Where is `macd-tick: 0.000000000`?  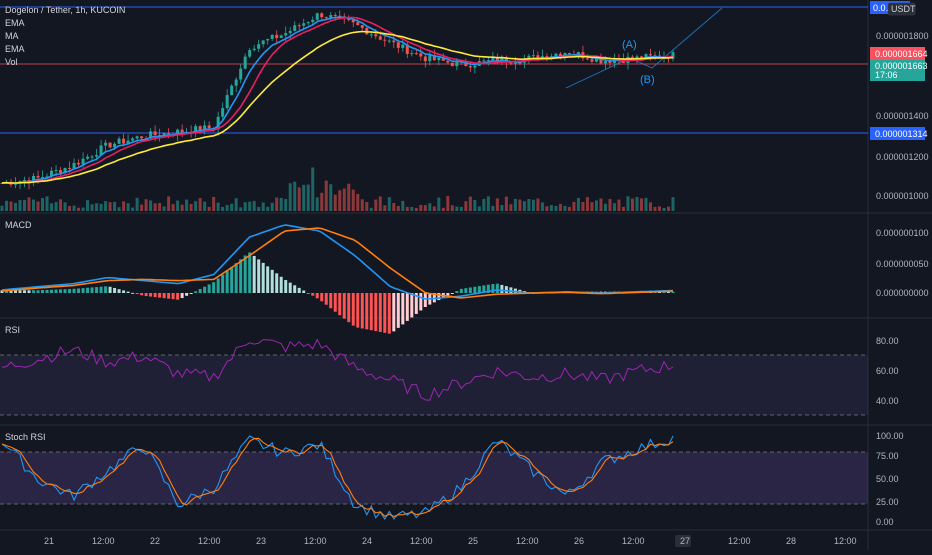
macd-tick: 0.000000000 is located at coordinates (902, 293).